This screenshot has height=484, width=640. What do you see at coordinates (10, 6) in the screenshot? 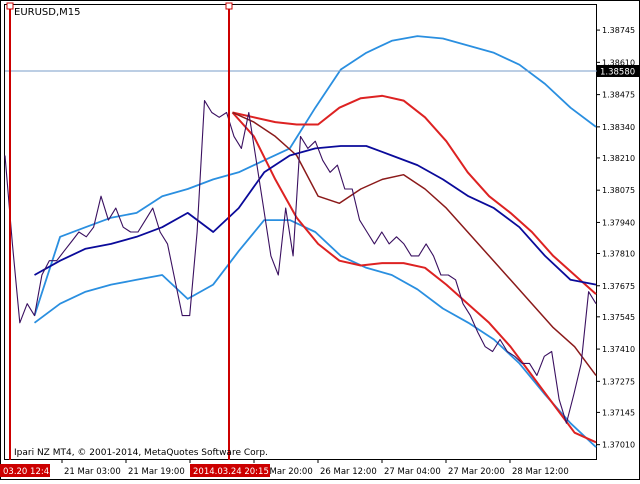
I see `vline-marker-1-handle` at bounding box center [10, 6].